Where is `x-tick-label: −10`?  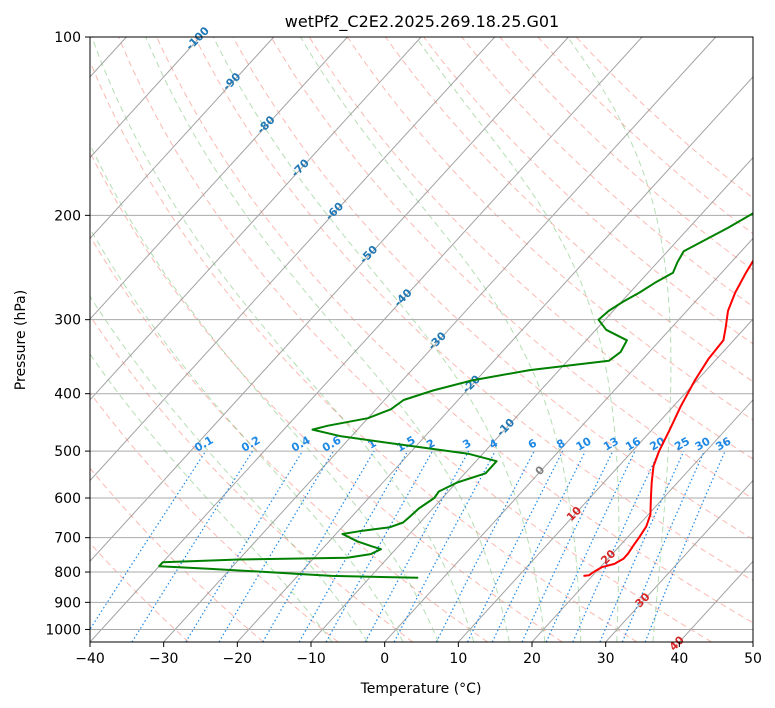
x-tick-label: −10 is located at coordinates (311, 659).